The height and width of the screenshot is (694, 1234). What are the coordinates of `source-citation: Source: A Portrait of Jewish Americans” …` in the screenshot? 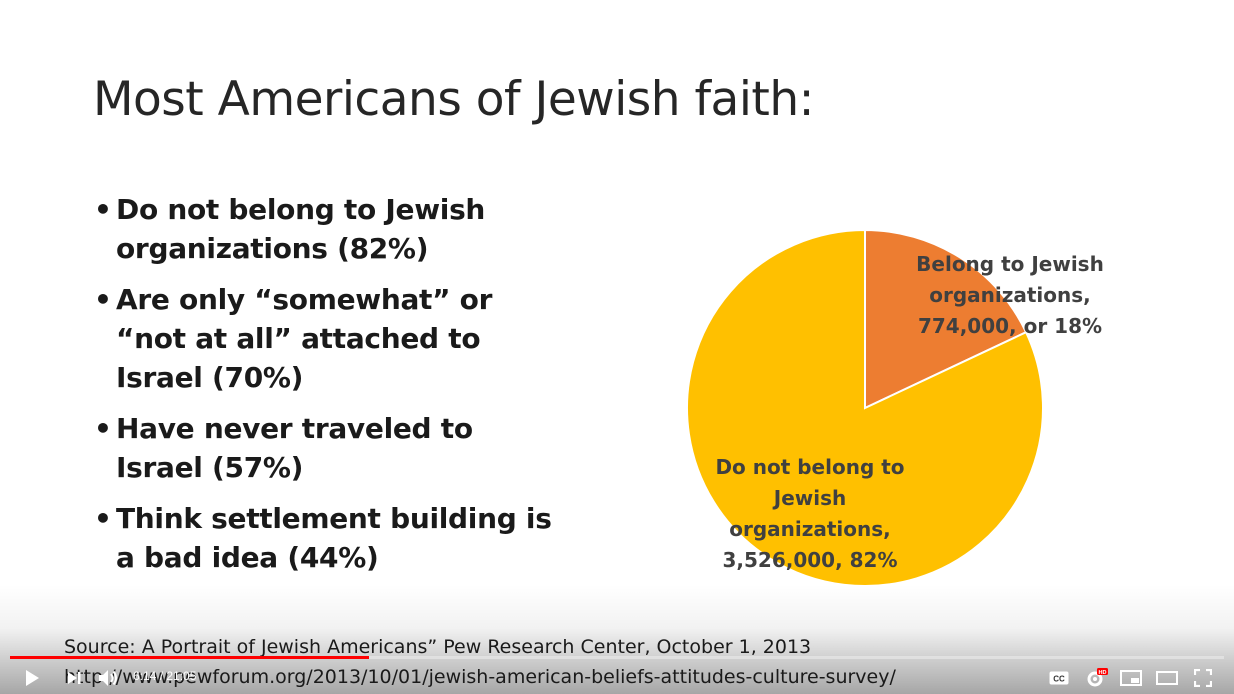 It's located at (480, 662).